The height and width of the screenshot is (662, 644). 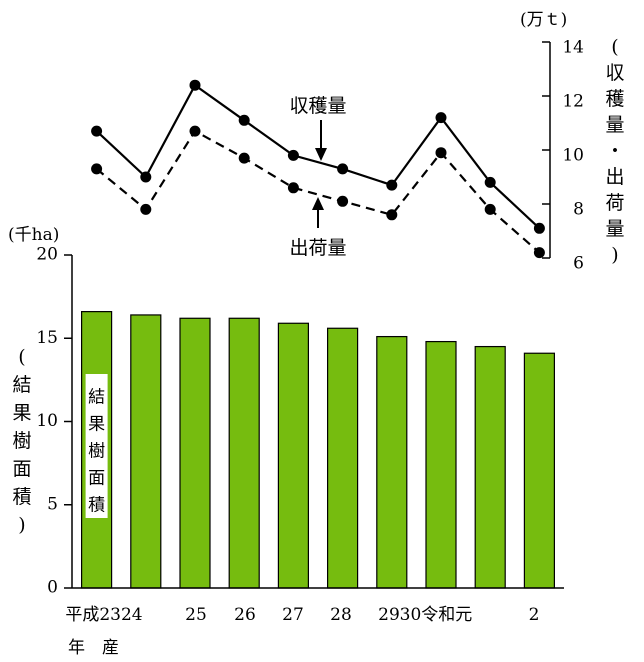 What do you see at coordinates (614, 203) in the screenshot?
I see `line-axis-title-char: 荷` at bounding box center [614, 203].